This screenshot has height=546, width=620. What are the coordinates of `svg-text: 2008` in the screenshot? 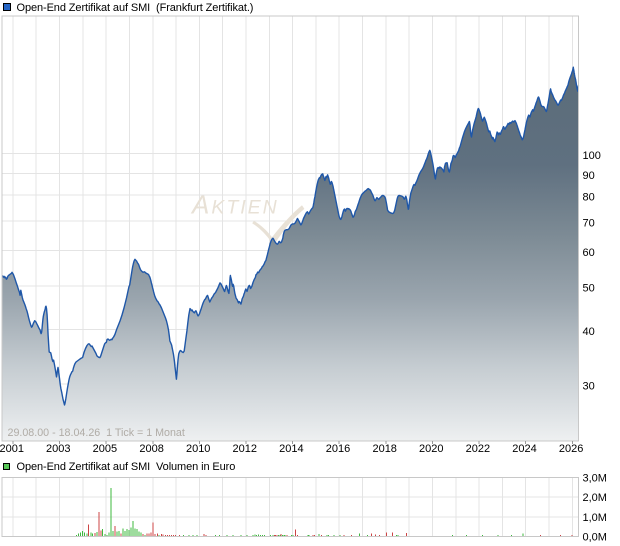 It's located at (151, 449).